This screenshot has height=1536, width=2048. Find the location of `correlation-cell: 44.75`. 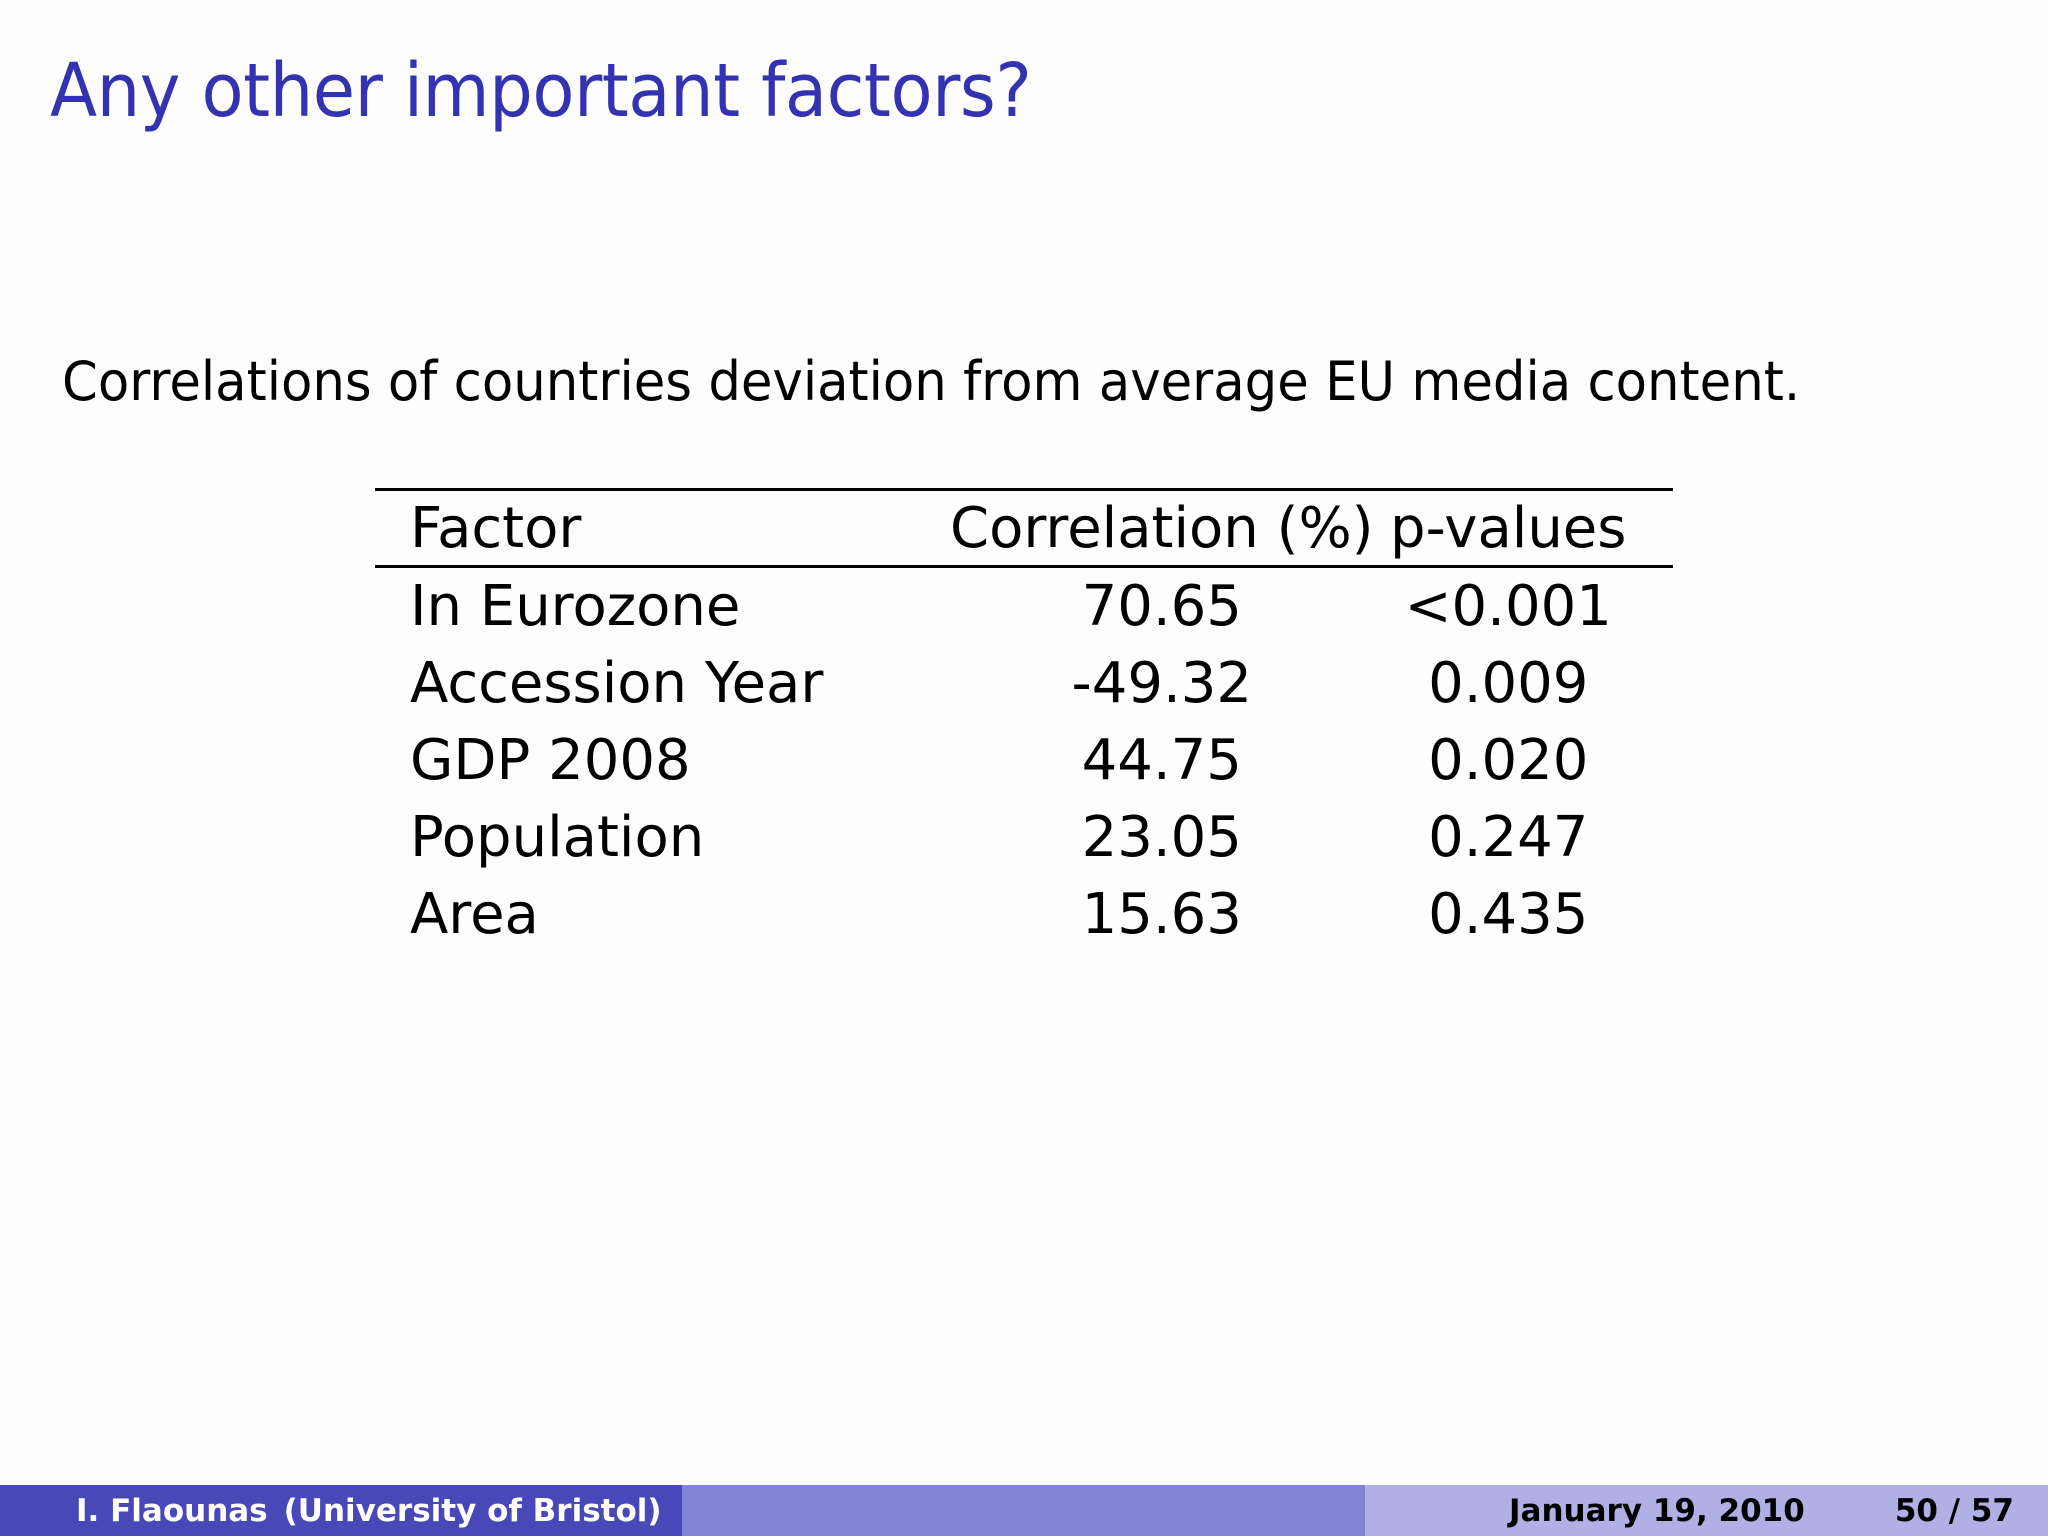

correlation-cell: 44.75 is located at coordinates (1161, 760).